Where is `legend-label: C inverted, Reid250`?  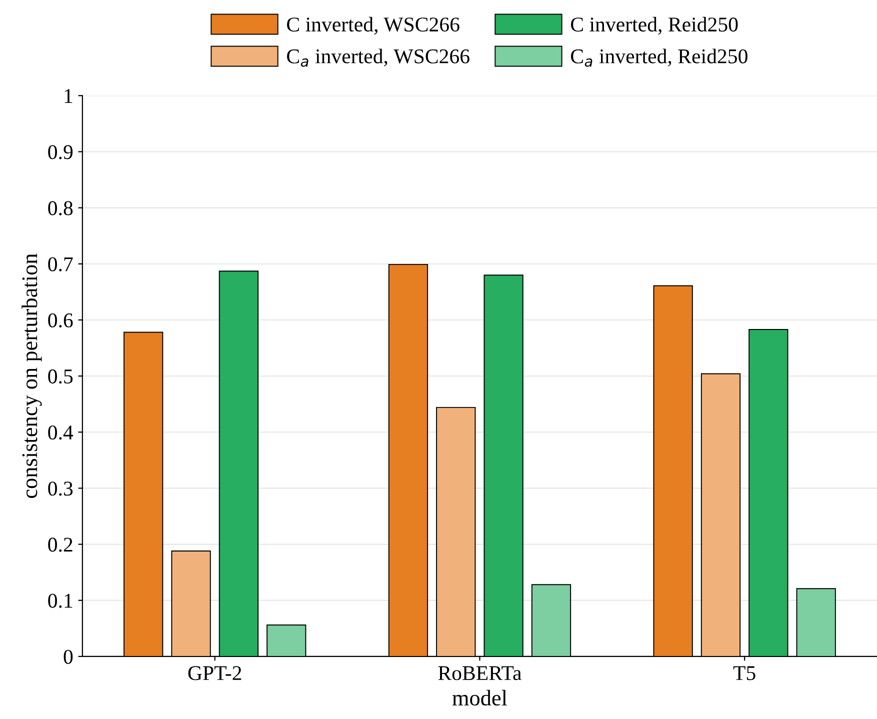 legend-label: C inverted, Reid250 is located at coordinates (654, 25).